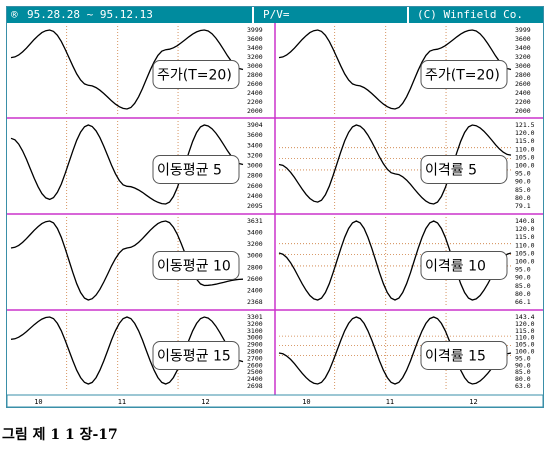 Image resolution: width=552 pixels, height=449 pixels. I want to click on y-tick-label: 3100, so click(255, 331).